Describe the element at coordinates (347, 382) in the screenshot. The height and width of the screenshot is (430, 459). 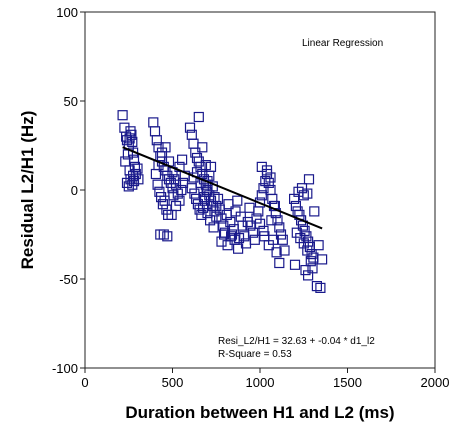
I see `x-tick-label: 1500` at that location.